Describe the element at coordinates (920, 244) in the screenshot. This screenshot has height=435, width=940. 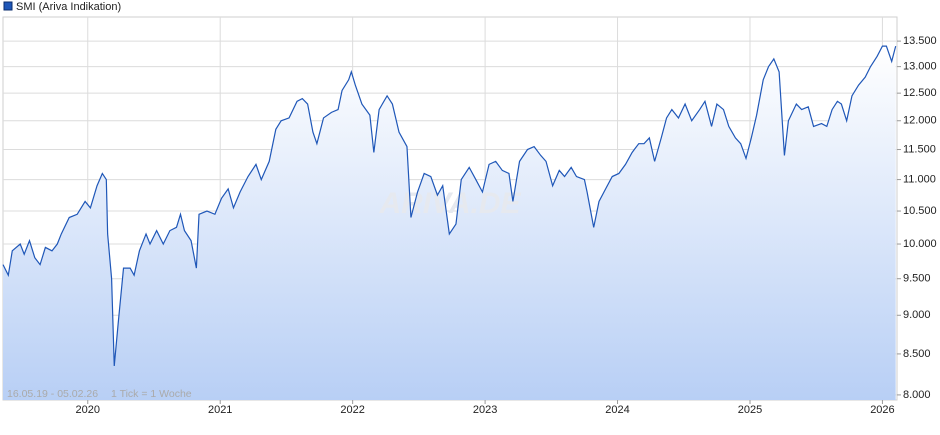
I see `y-tick-label: 10.000` at that location.